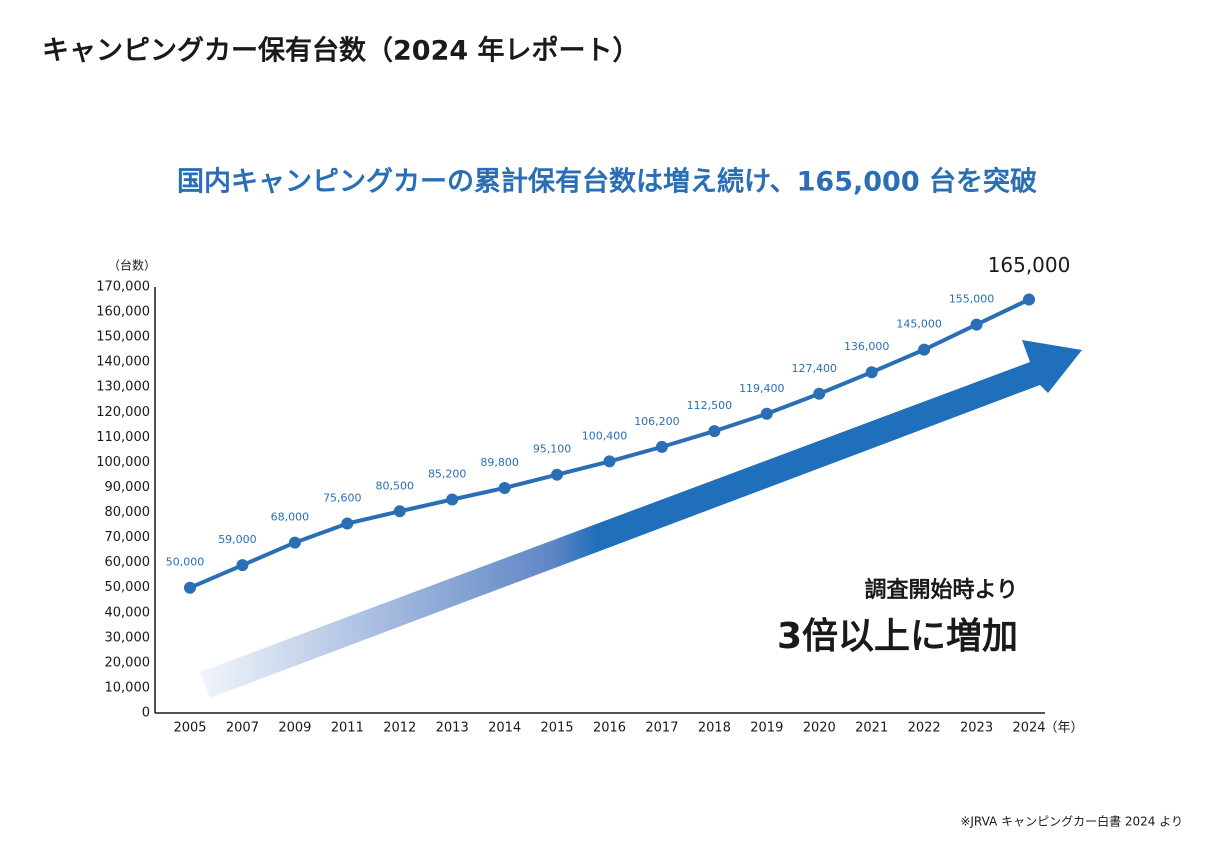  I want to click on x-tick-label: 2021, so click(871, 728).